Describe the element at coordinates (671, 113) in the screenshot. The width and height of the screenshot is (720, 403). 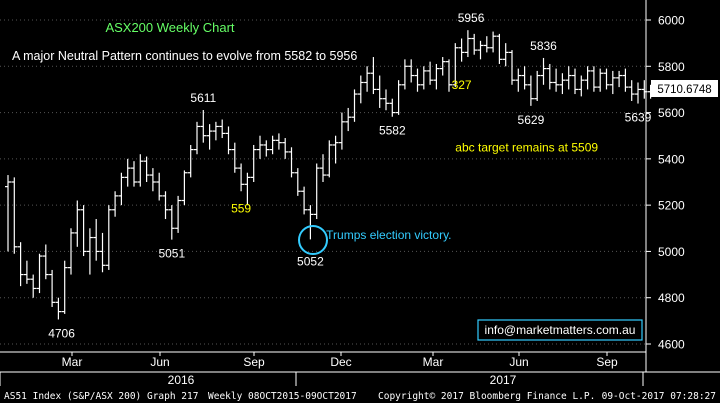
I see `y-tick-label: 5600` at that location.